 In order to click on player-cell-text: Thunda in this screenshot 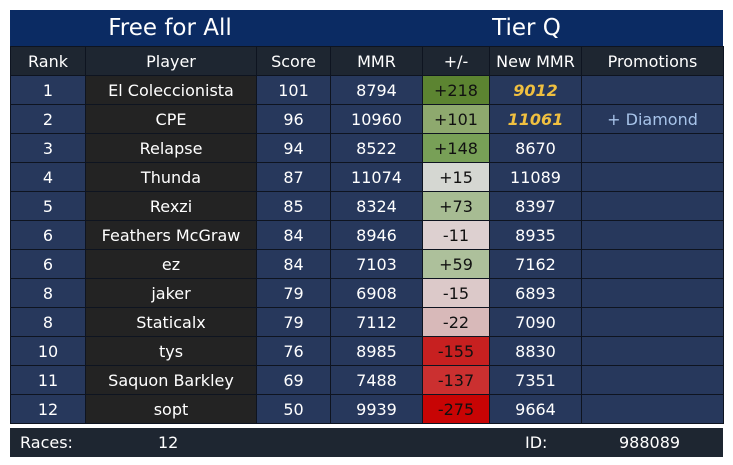, I will do `click(171, 177)`.